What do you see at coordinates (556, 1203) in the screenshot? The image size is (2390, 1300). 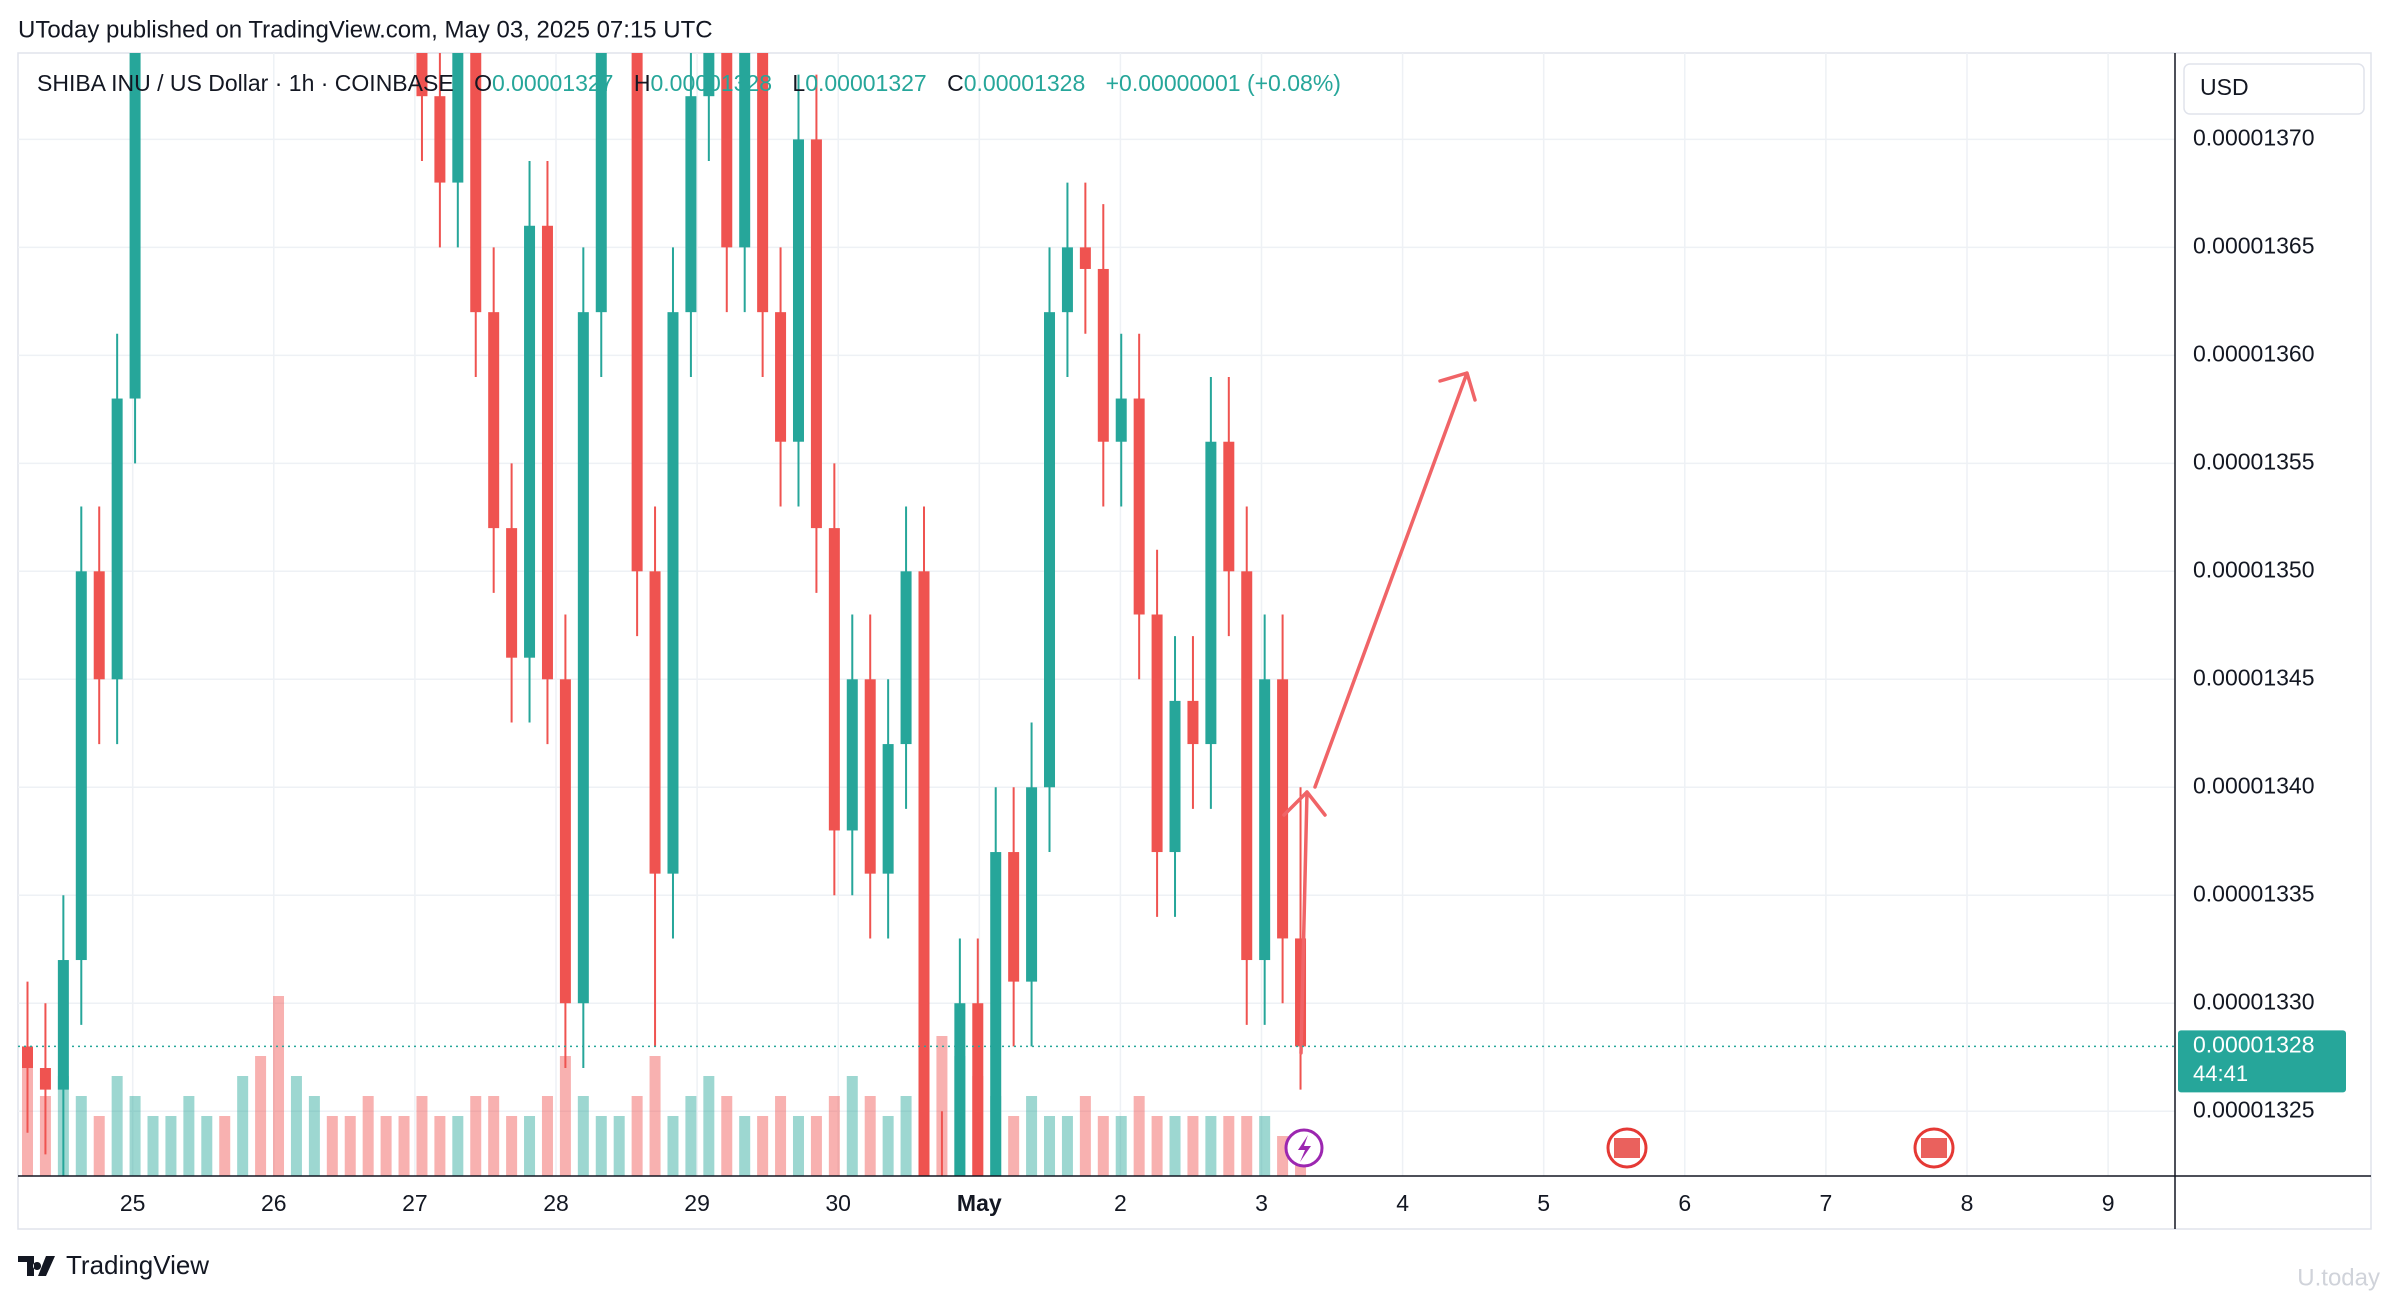 I see `x-tick-label: 28` at bounding box center [556, 1203].